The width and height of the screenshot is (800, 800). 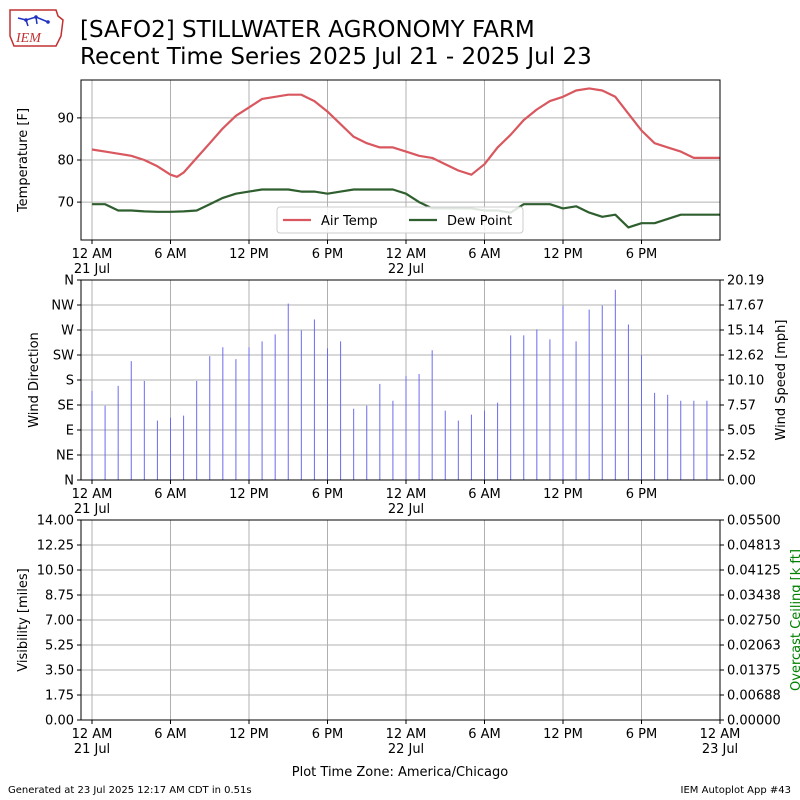 What do you see at coordinates (59, 596) in the screenshot?
I see `y-tick-label: 8.75` at bounding box center [59, 596].